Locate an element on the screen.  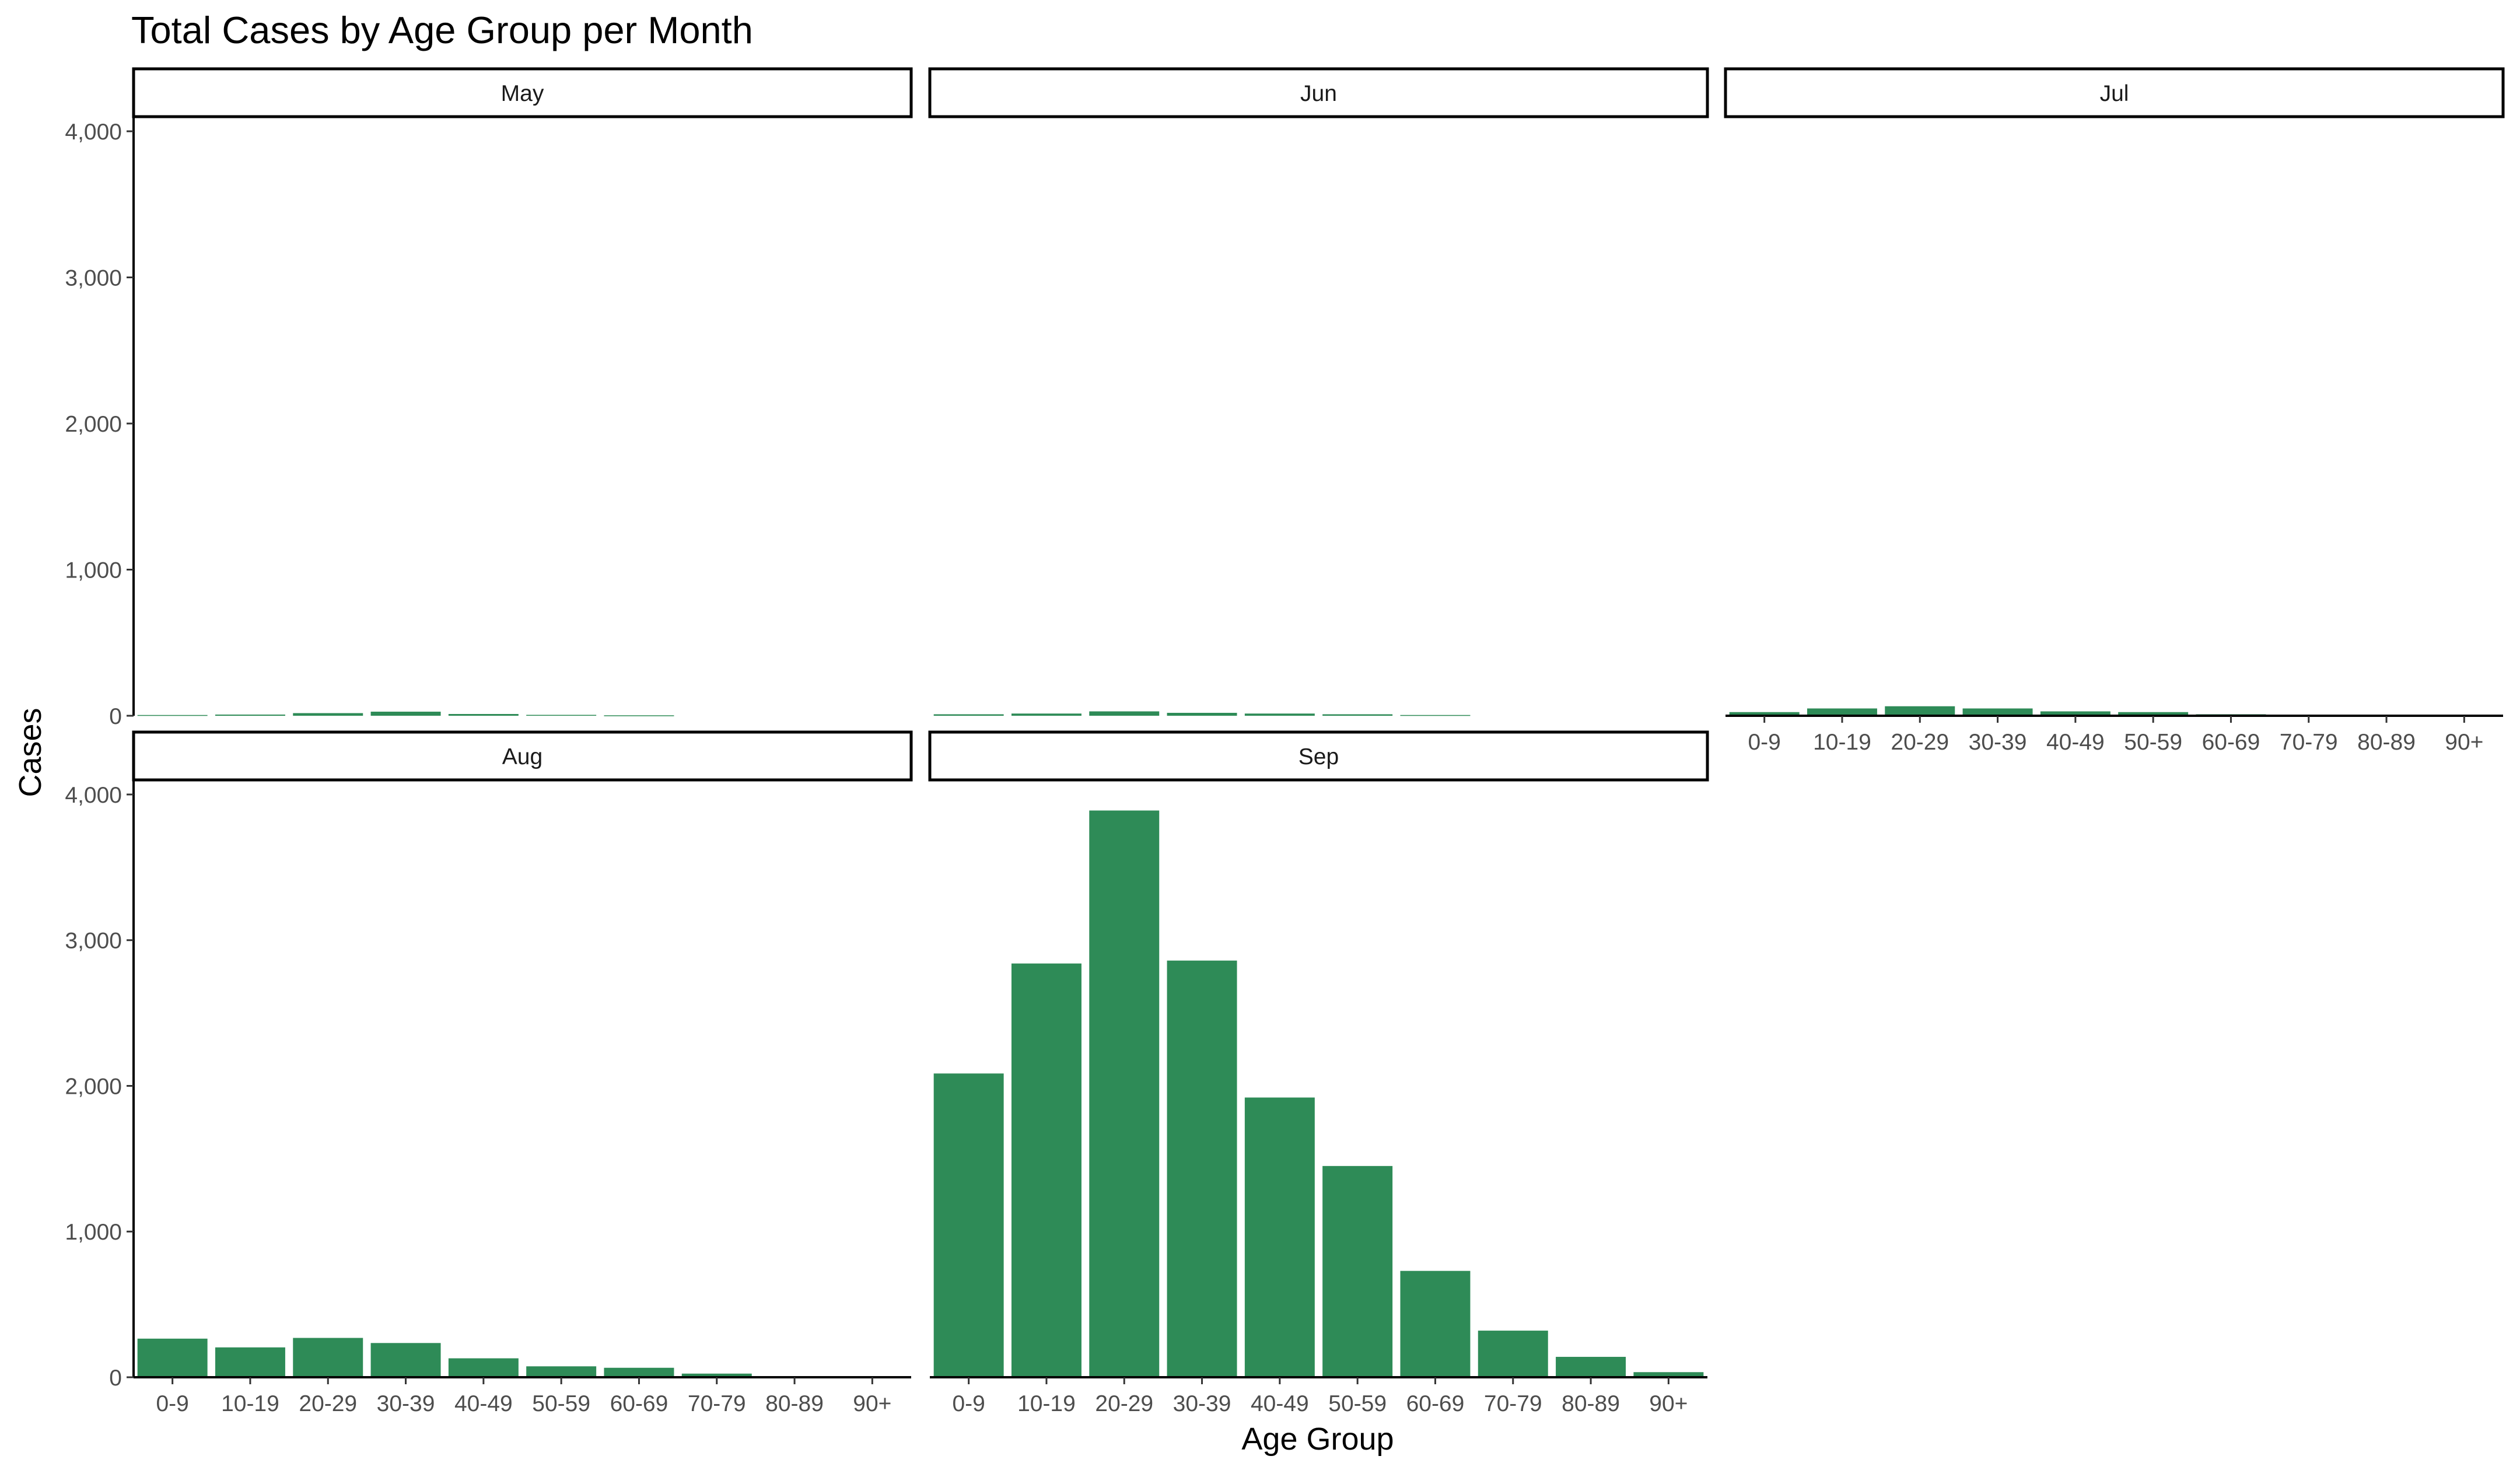
x-tick-label-aug-10-19: 10-19 is located at coordinates (250, 1403).